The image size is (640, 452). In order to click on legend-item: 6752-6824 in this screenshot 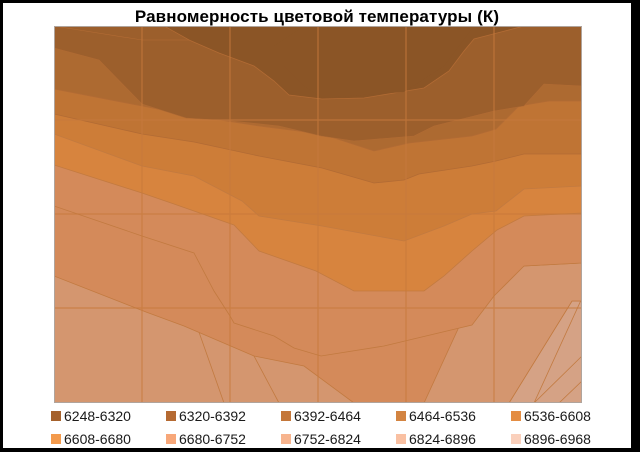, I will do `click(321, 439)`.